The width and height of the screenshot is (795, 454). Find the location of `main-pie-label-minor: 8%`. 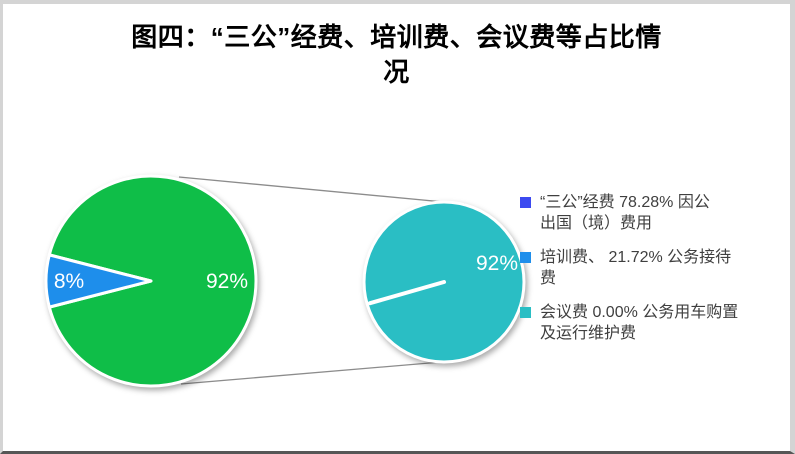

main-pie-label-minor: 8% is located at coordinates (69, 281).